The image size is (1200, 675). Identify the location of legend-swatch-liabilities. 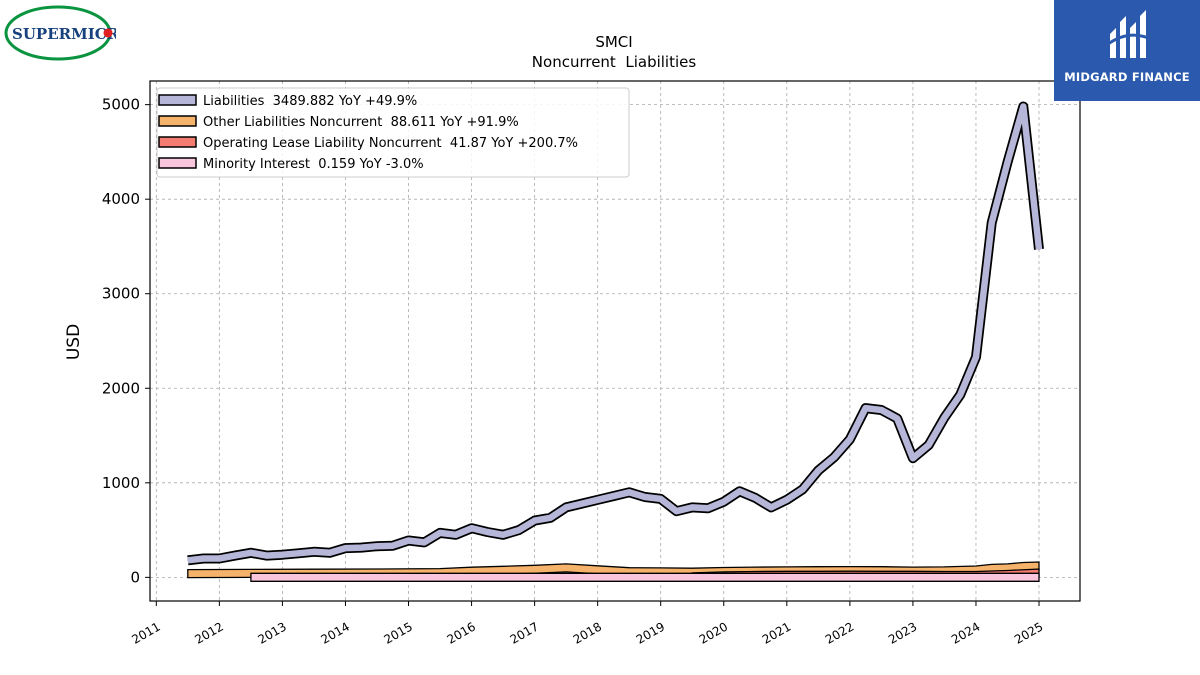
(177, 100).